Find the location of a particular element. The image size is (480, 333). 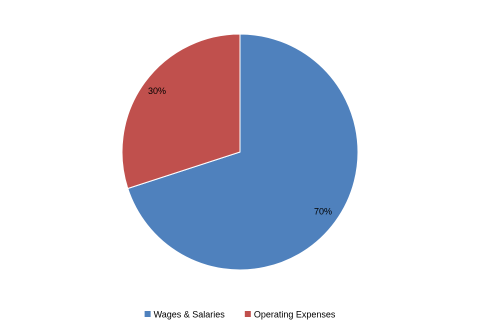

legend-label: Wages & Salaries is located at coordinates (190, 314).